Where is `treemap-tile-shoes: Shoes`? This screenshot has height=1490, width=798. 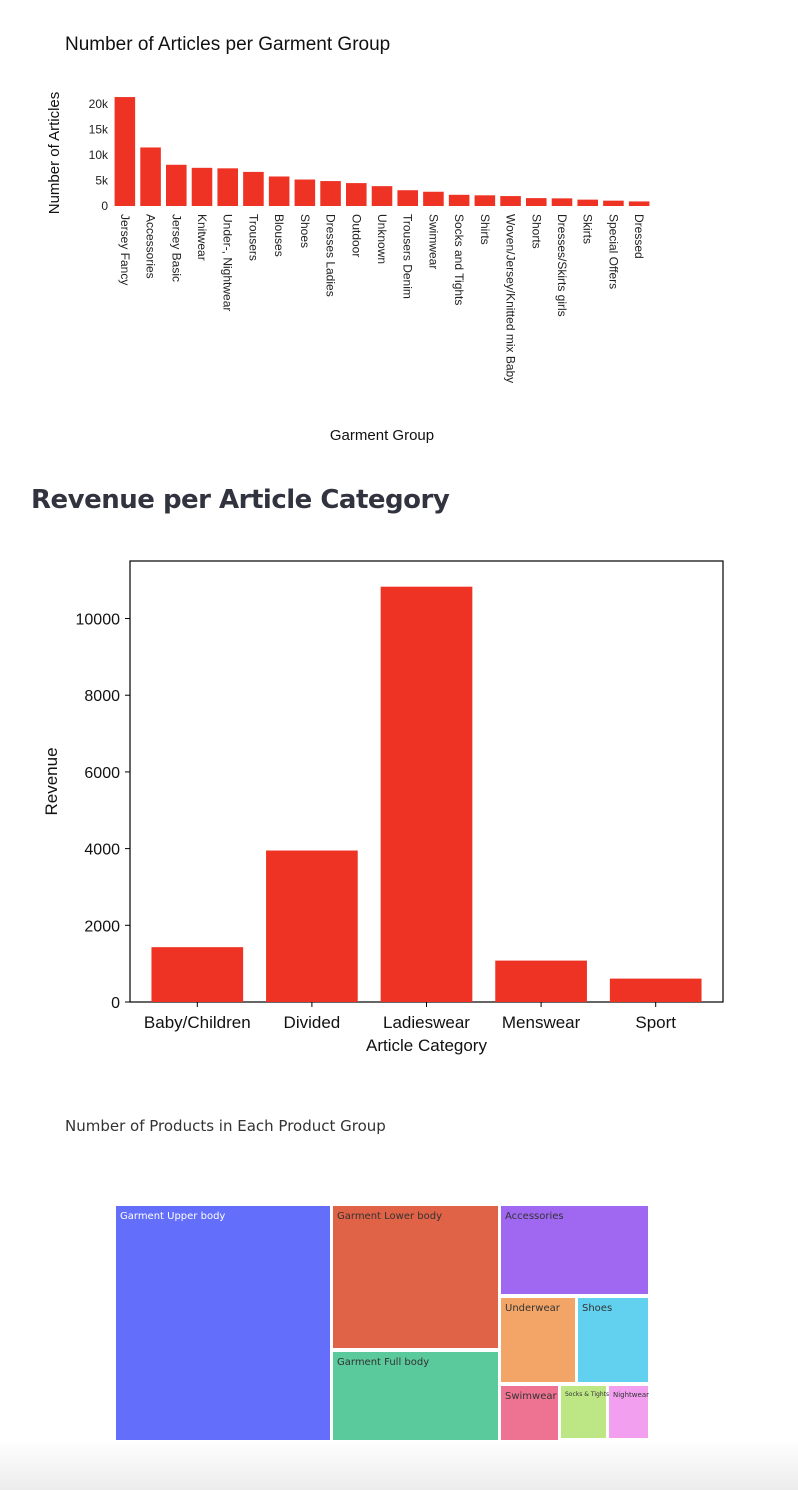 treemap-tile-shoes: Shoes is located at coordinates (613, 1340).